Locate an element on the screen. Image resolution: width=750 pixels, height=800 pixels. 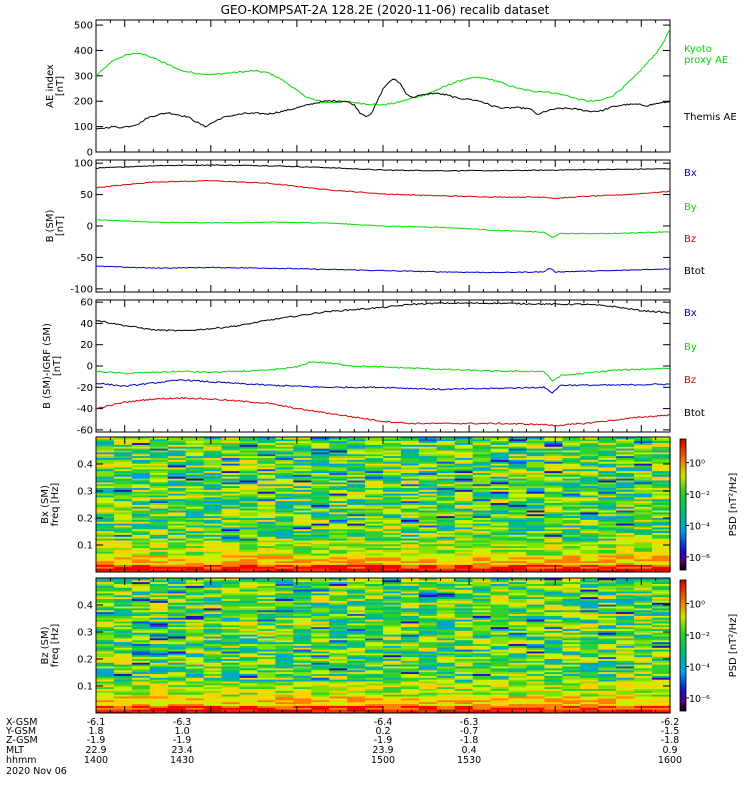
legend-entry: By is located at coordinates (690, 347).